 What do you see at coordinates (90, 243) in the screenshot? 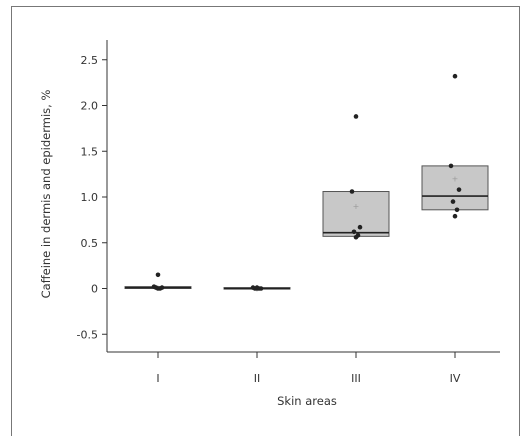
I see `y-tick-label: 0.5` at bounding box center [90, 243].